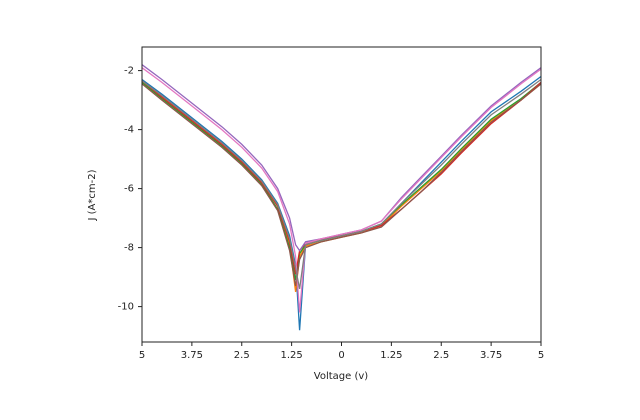 Image resolution: width=640 pixels, height=420 pixels. I want to click on y-tick-label: -10, so click(126, 307).